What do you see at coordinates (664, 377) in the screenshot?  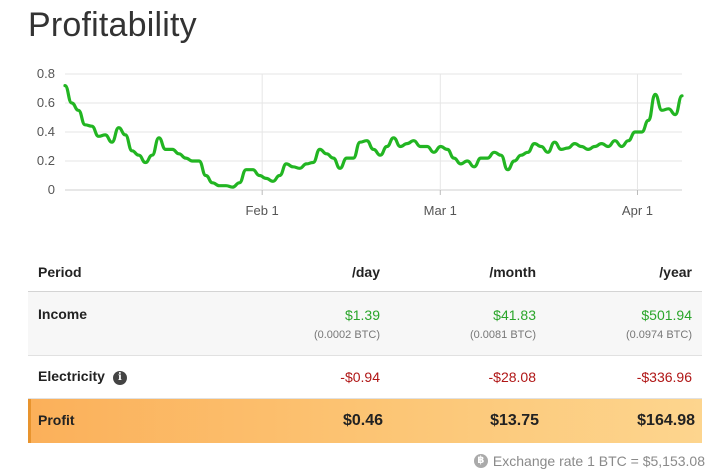 I see `electricity-year: -$336.96` at bounding box center [664, 377].